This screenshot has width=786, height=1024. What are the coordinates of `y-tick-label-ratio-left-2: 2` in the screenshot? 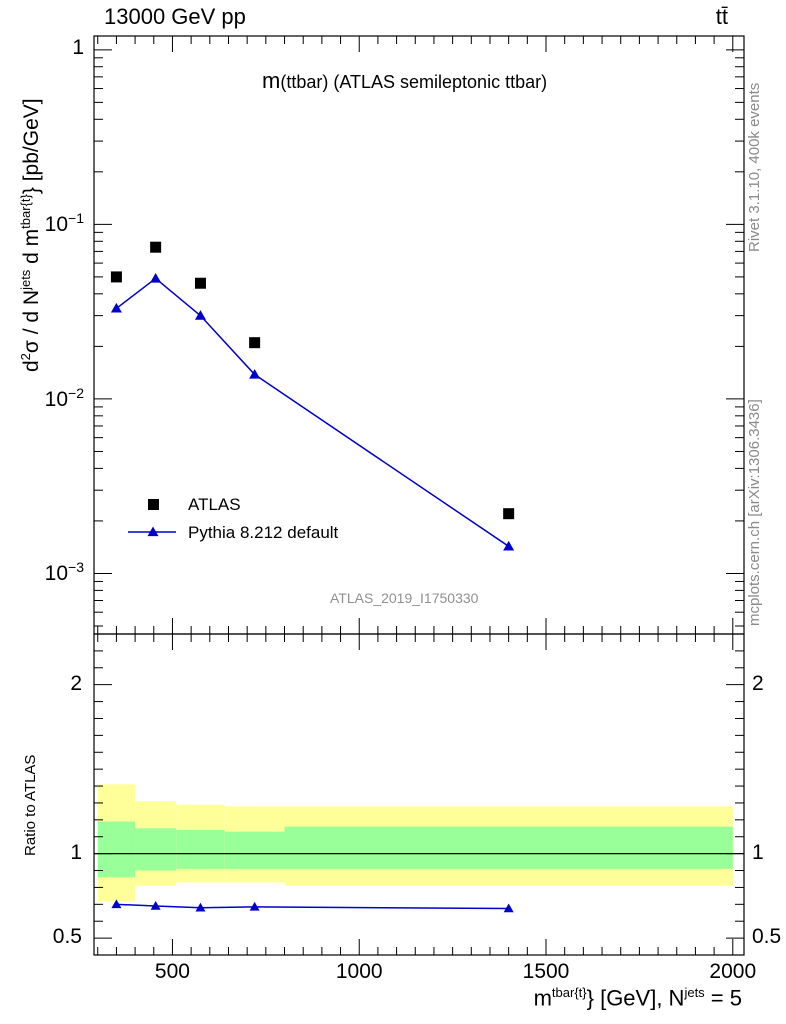 It's located at (76, 683).